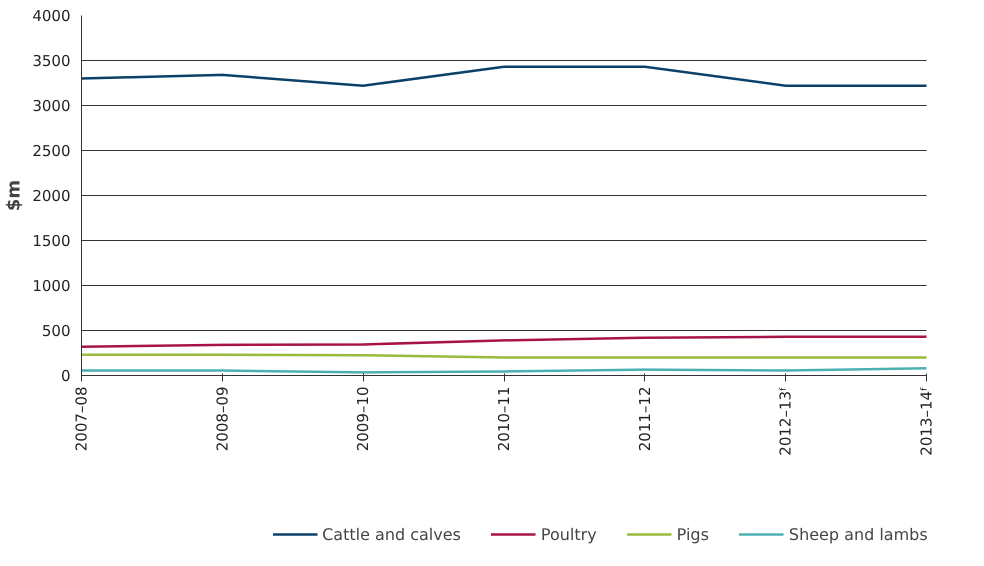  Describe the element at coordinates (785, 421) in the screenshot. I see `x-tick-label: 2012–13ᶠ` at that location.